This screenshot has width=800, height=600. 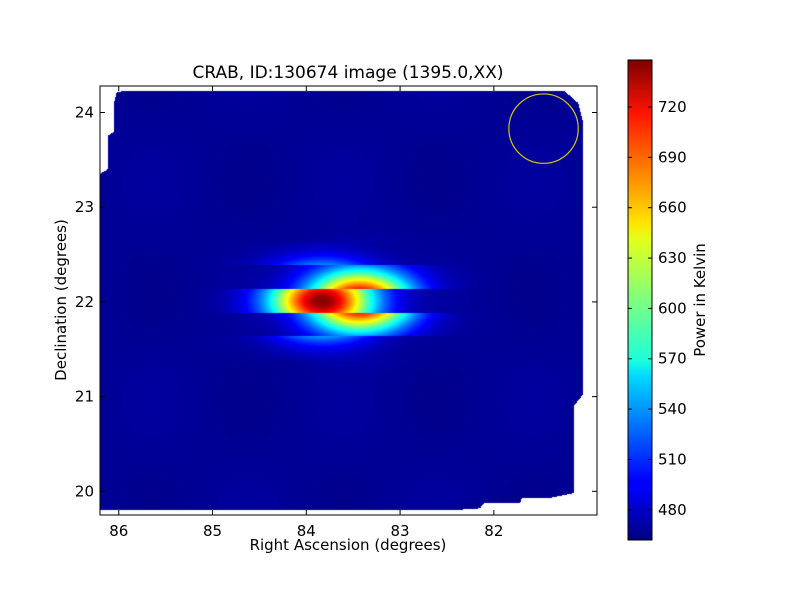 I want to click on colorbar-ticks: 480 510 540 570 600 630 660 690 720, so click(x=657, y=308).